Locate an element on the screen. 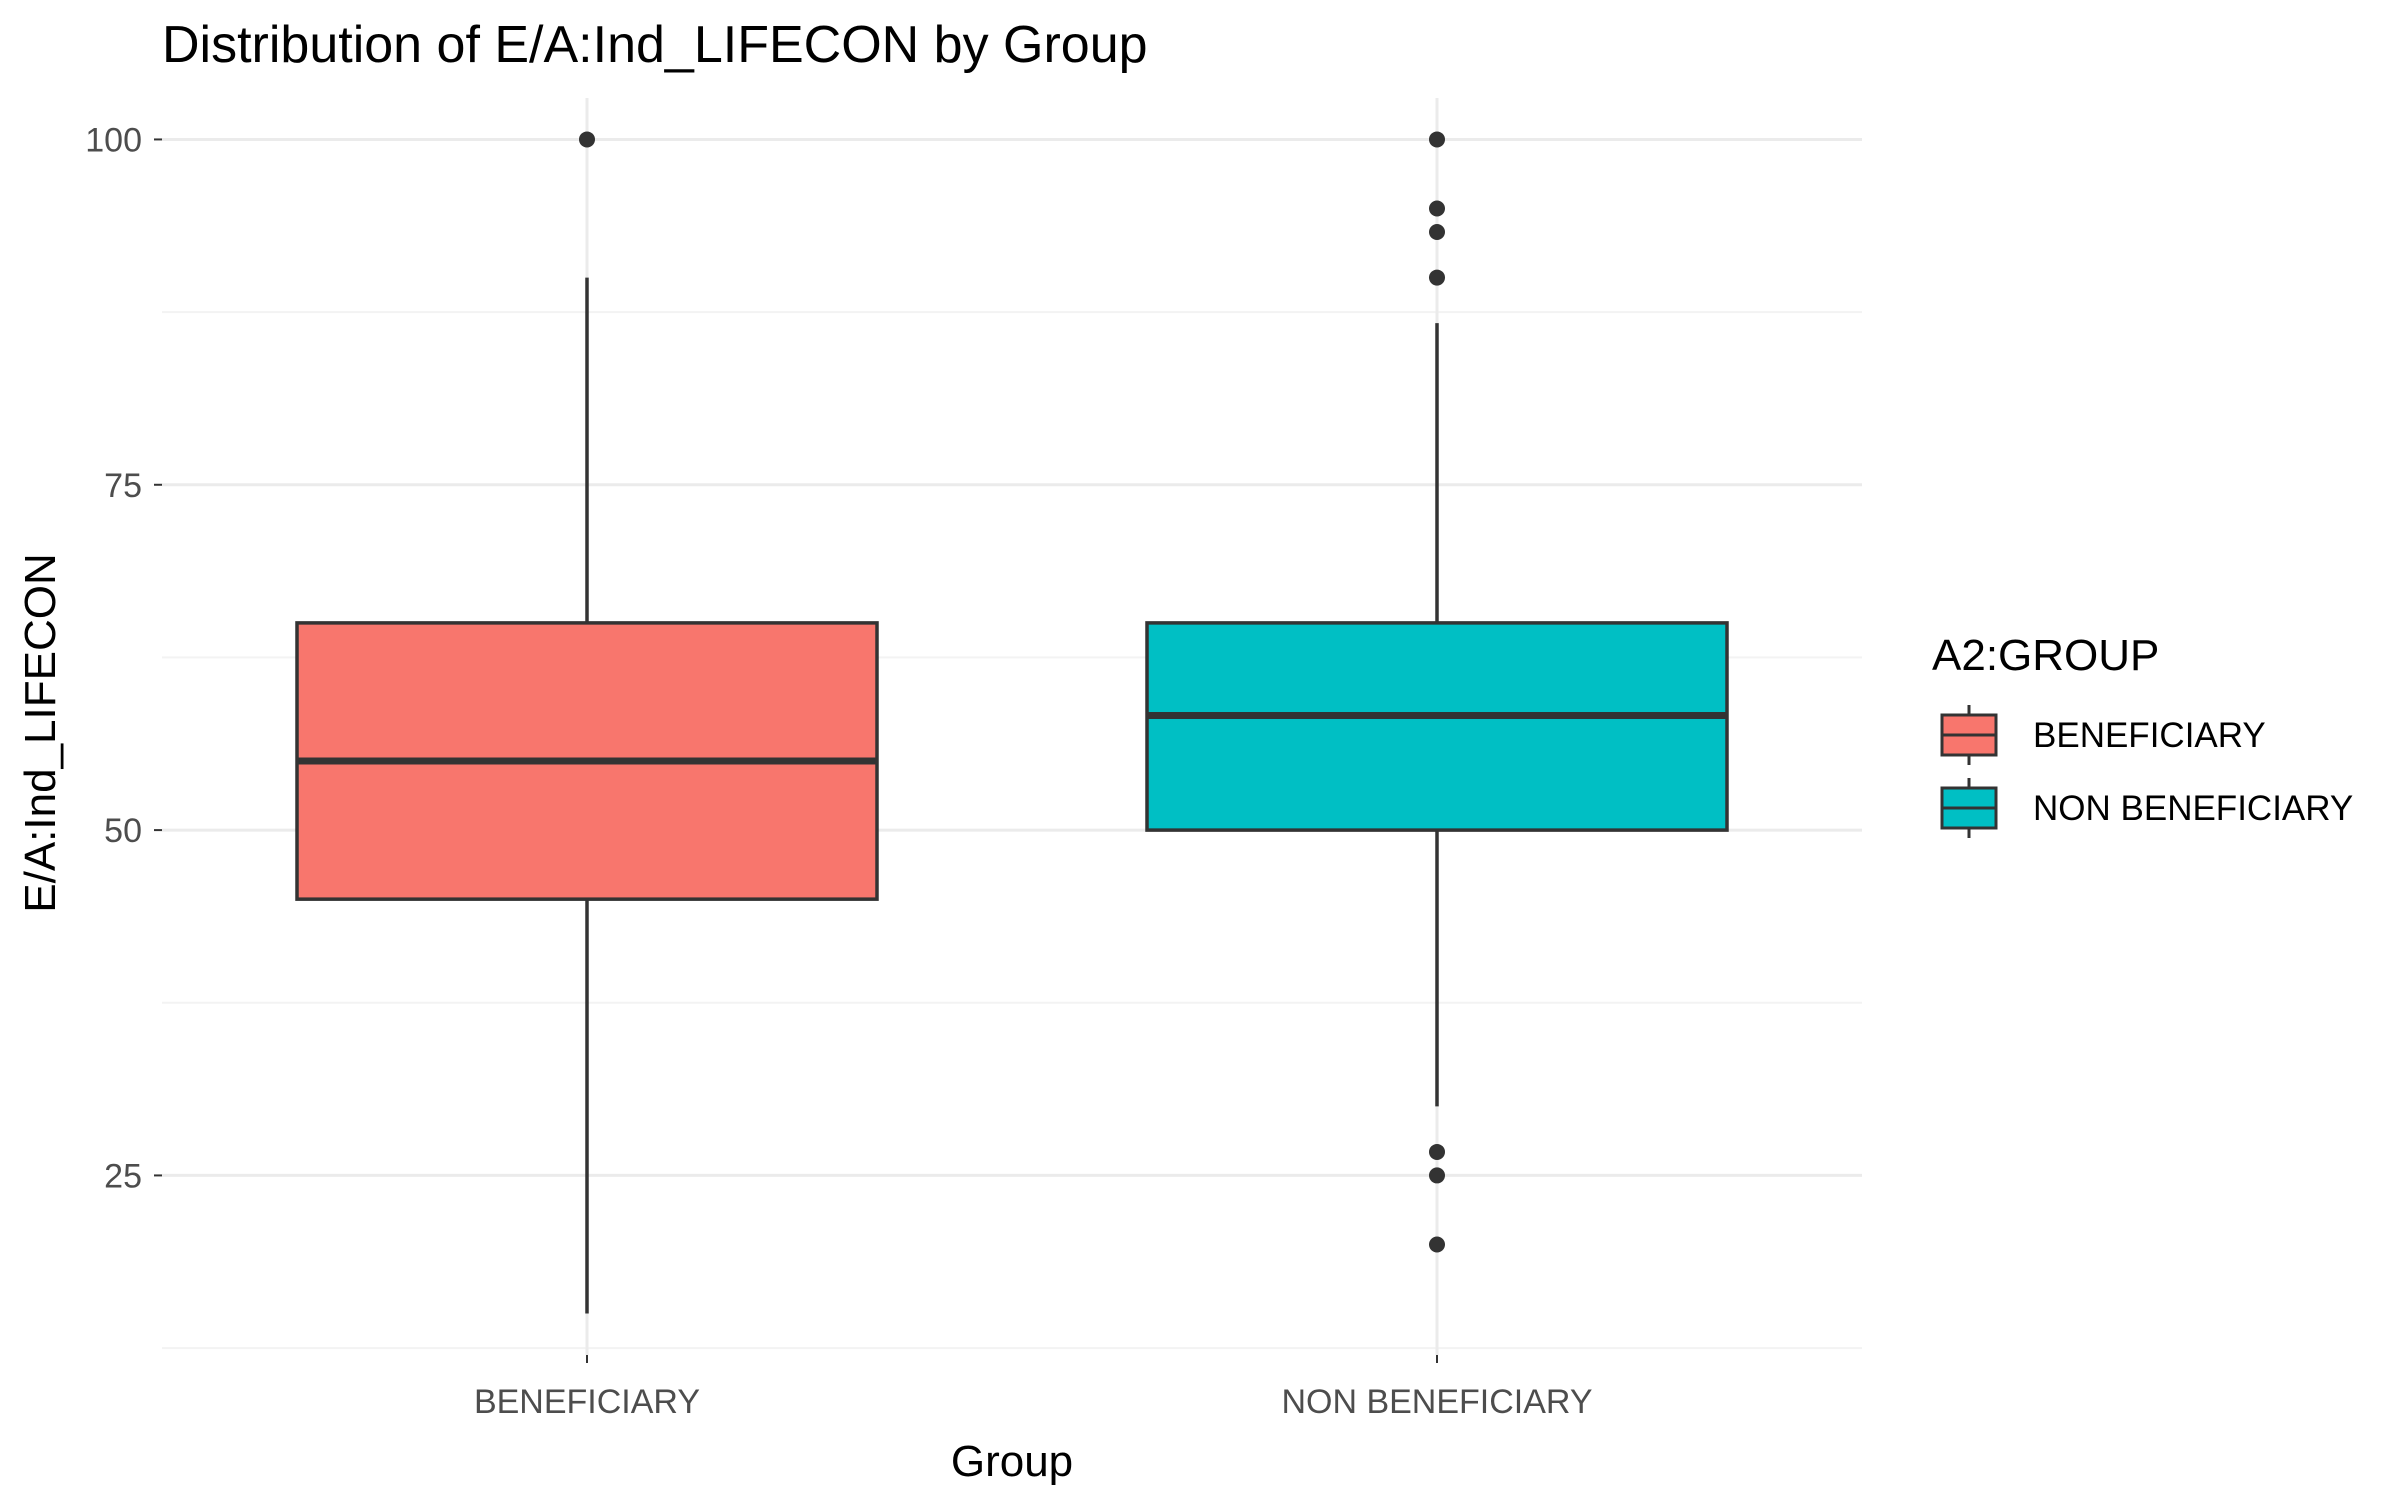 This screenshot has height=1500, width=2400. y-tick-label: 100 is located at coordinates (113, 140).